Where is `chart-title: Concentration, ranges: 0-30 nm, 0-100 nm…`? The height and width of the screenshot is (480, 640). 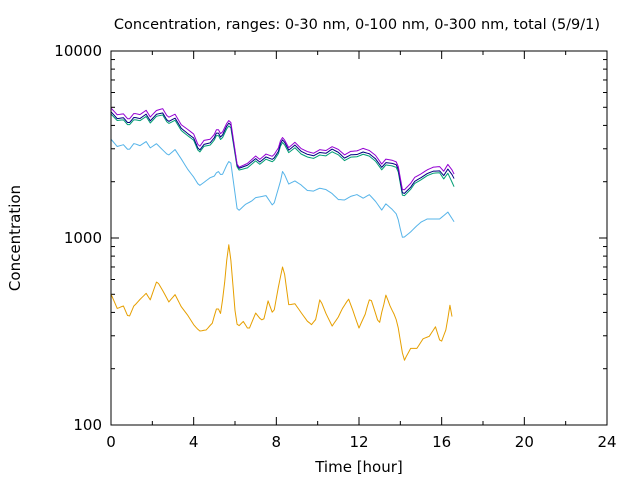
chart-title: Concentration, ranges: 0-30 nm, 0-100 nm… is located at coordinates (357, 25).